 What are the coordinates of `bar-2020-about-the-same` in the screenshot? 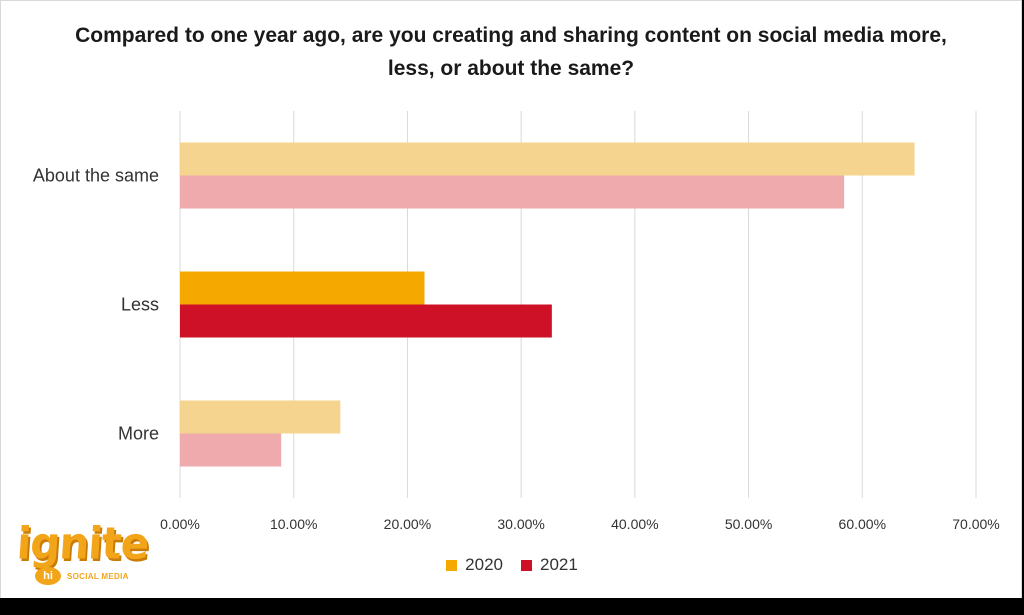 It's located at (547, 159).